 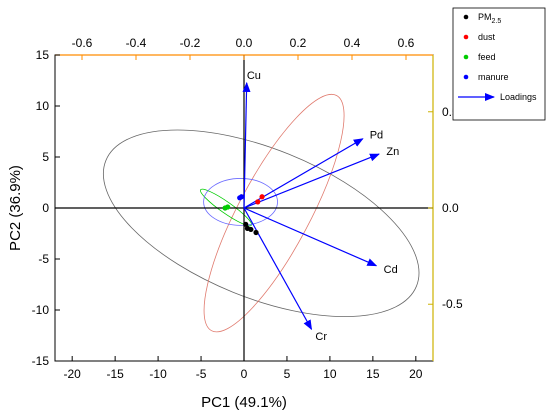 I want to click on top-tick-label-3: 0.0, so click(x=244, y=43).